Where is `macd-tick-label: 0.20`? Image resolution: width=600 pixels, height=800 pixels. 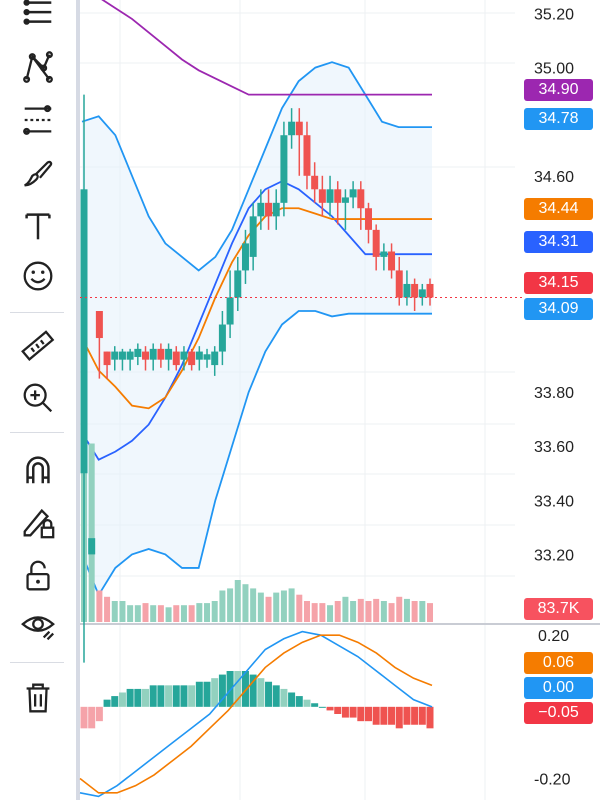
macd-tick-label: 0.20 is located at coordinates (553, 636).